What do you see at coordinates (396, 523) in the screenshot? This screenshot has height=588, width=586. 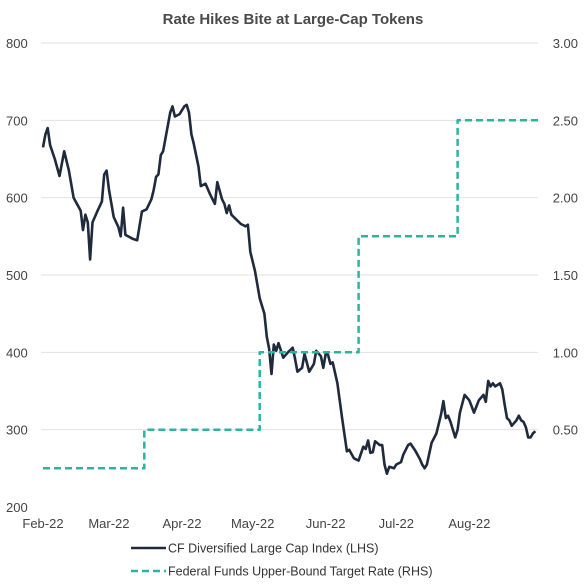 I see `x-tick-label: Jul-22` at bounding box center [396, 523].